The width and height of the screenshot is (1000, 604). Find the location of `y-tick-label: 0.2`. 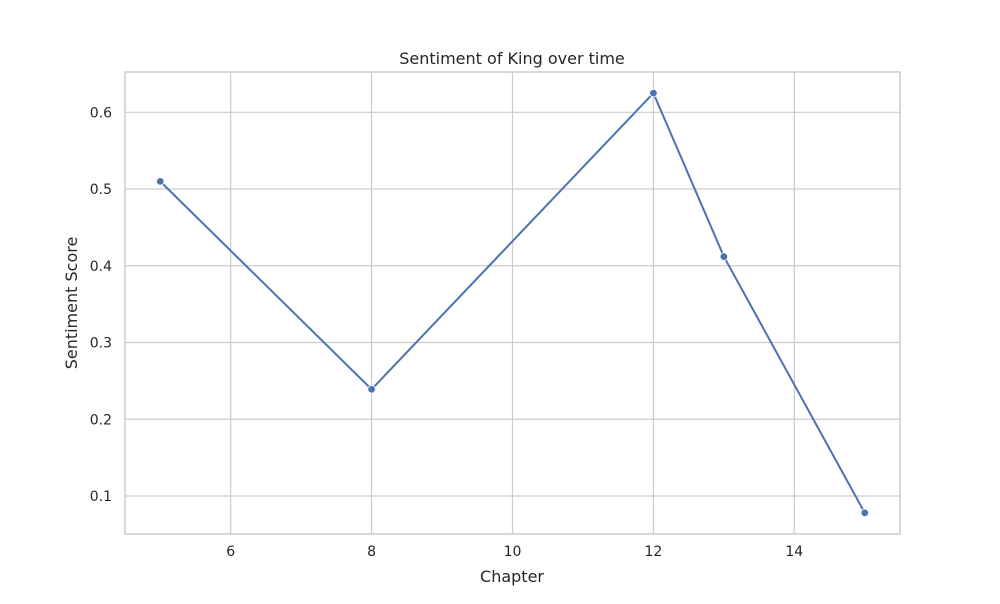

y-tick-label: 0.2 is located at coordinates (101, 420).